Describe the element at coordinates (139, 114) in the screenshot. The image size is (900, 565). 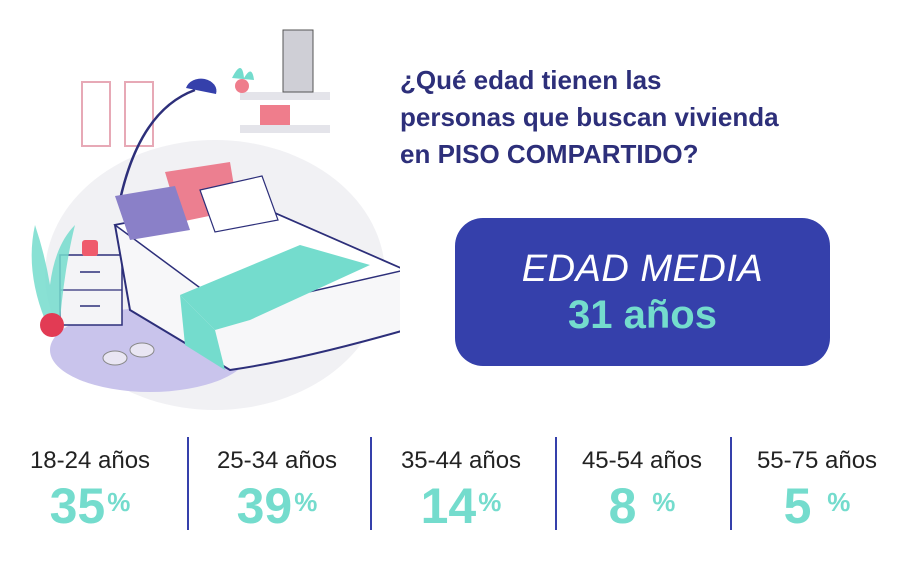
I see `wall-frame-right` at that location.